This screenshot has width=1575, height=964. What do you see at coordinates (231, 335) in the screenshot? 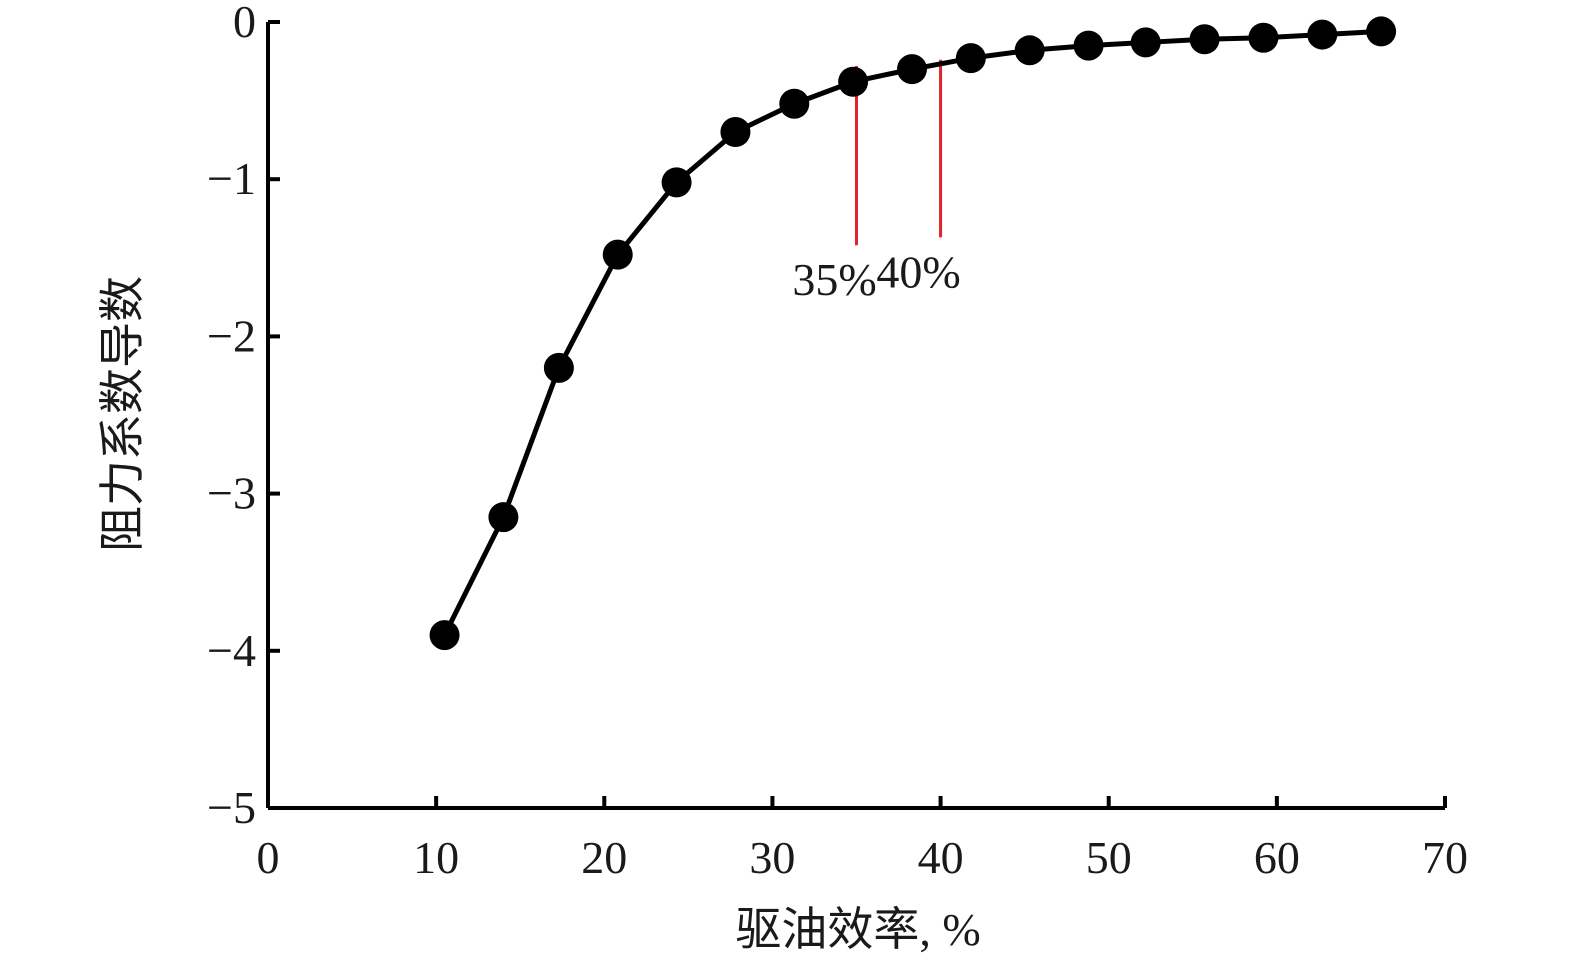
I see `y-tick-label: −2` at bounding box center [231, 335].